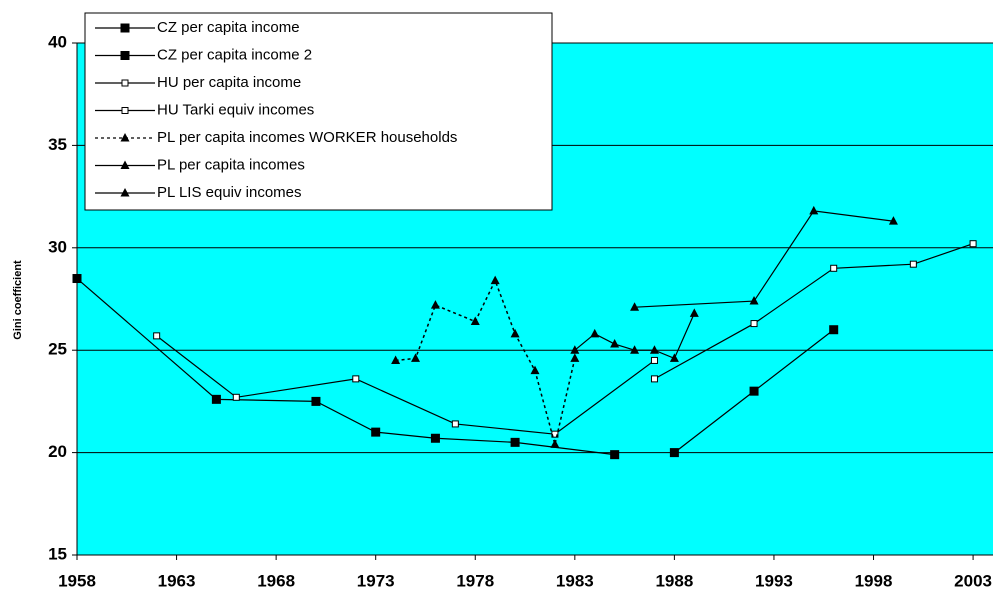  I want to click on y-tick-label: 15, so click(57, 553).